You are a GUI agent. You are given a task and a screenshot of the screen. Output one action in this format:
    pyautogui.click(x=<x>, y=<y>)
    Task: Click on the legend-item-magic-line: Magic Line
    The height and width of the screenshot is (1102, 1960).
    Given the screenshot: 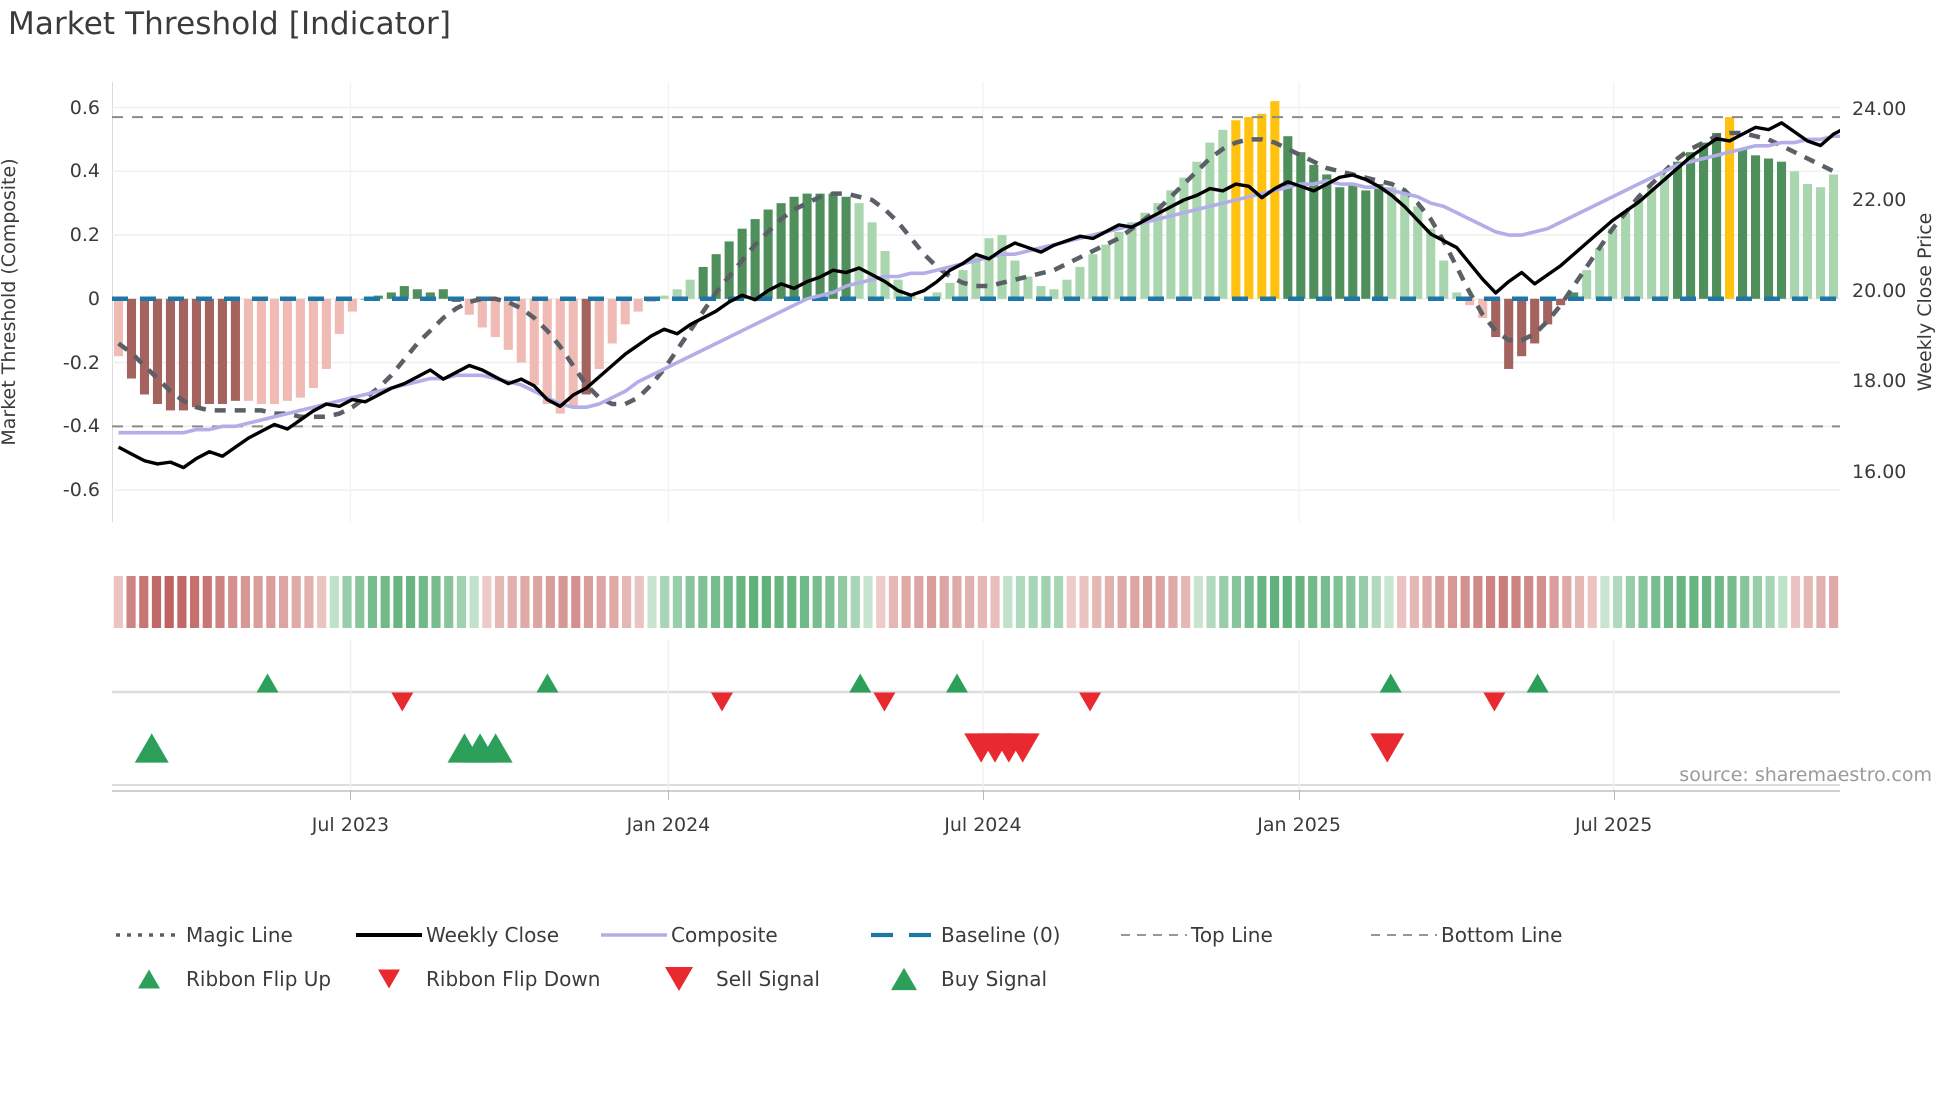 What is the action you would take?
    pyautogui.click(x=202, y=935)
    